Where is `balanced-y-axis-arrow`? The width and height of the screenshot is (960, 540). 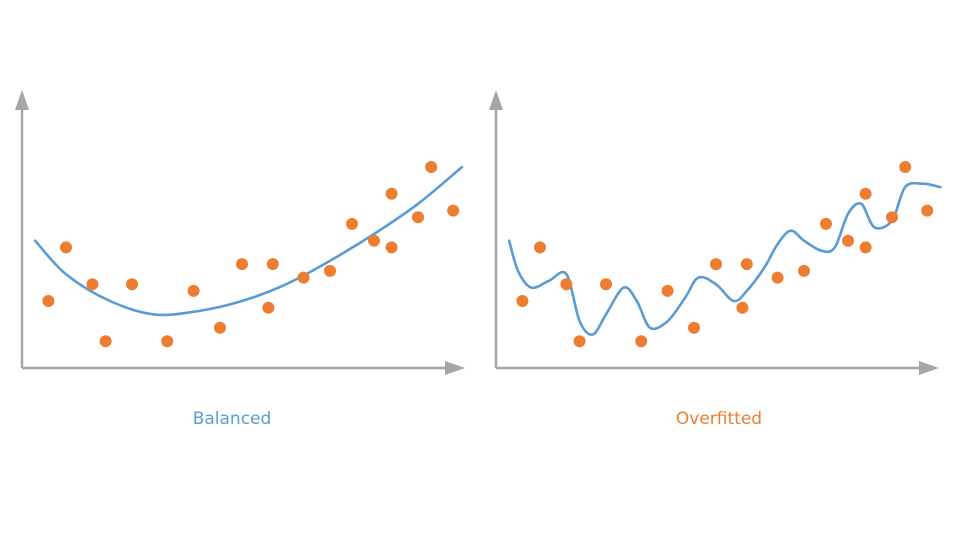 balanced-y-axis-arrow is located at coordinates (22, 100).